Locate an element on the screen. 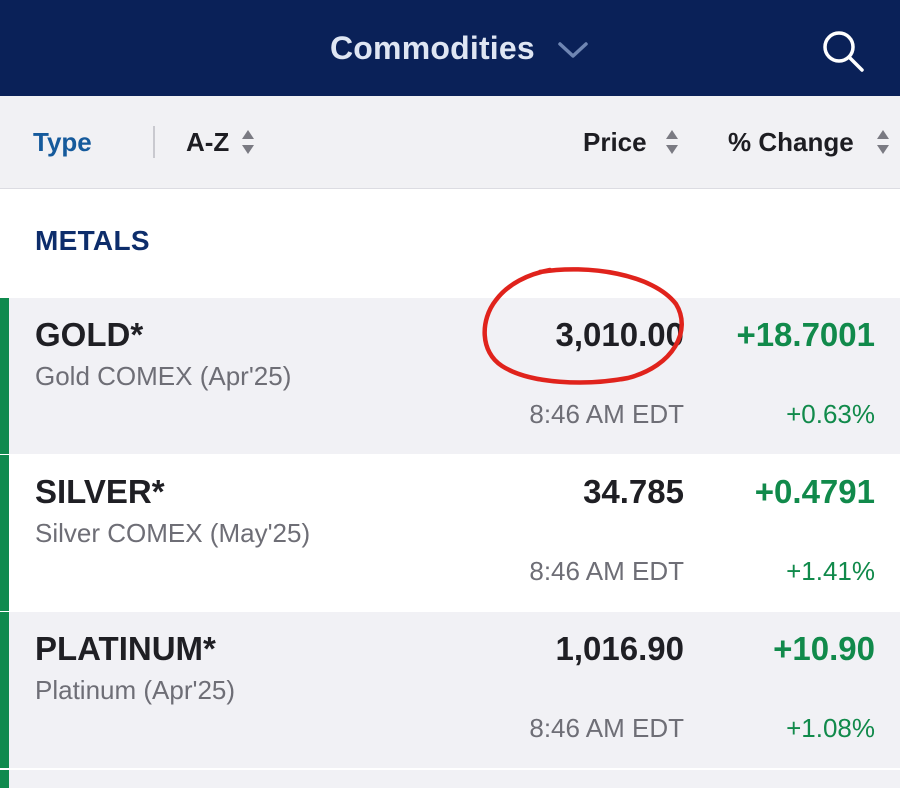 Image resolution: width=900 pixels, height=788 pixels. percent-change: +1.41% is located at coordinates (830, 571).